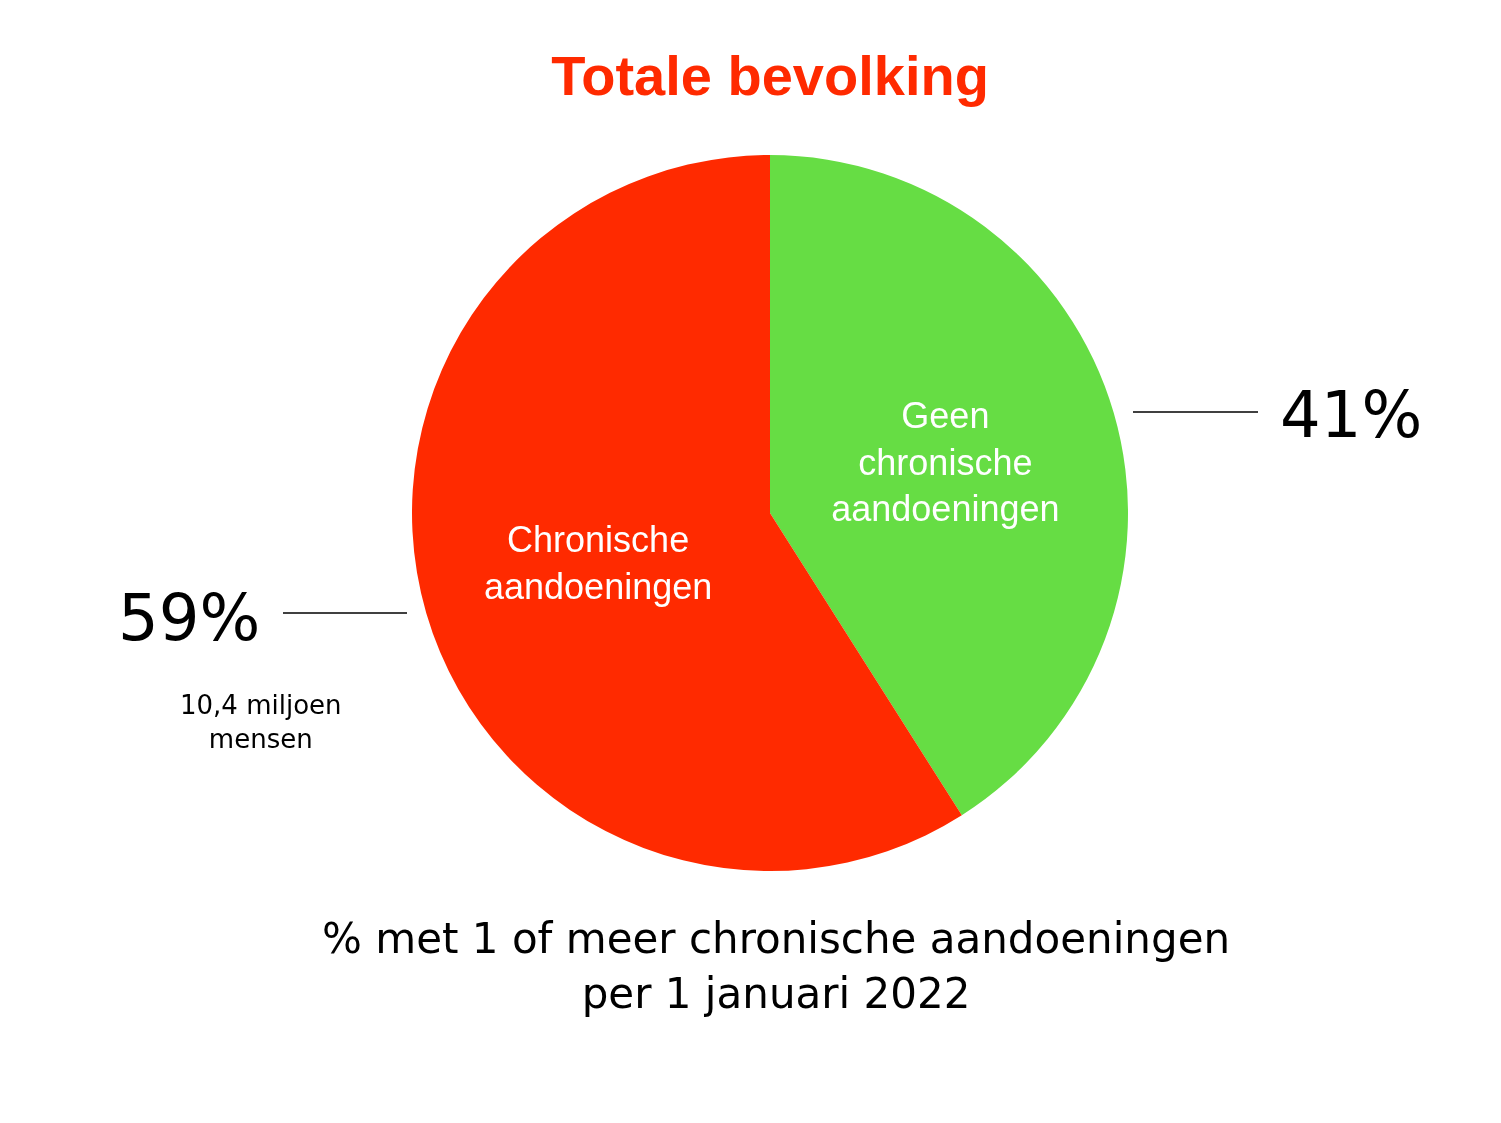 Image resolution: width=1501 pixels, height=1123 pixels. Describe the element at coordinates (598, 563) in the screenshot. I see `slice-label: Chronische aandoeningen` at that location.